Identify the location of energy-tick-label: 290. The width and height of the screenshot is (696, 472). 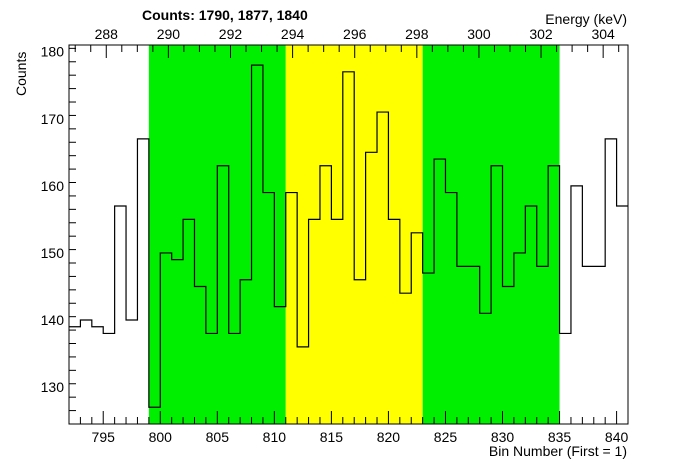
(169, 34).